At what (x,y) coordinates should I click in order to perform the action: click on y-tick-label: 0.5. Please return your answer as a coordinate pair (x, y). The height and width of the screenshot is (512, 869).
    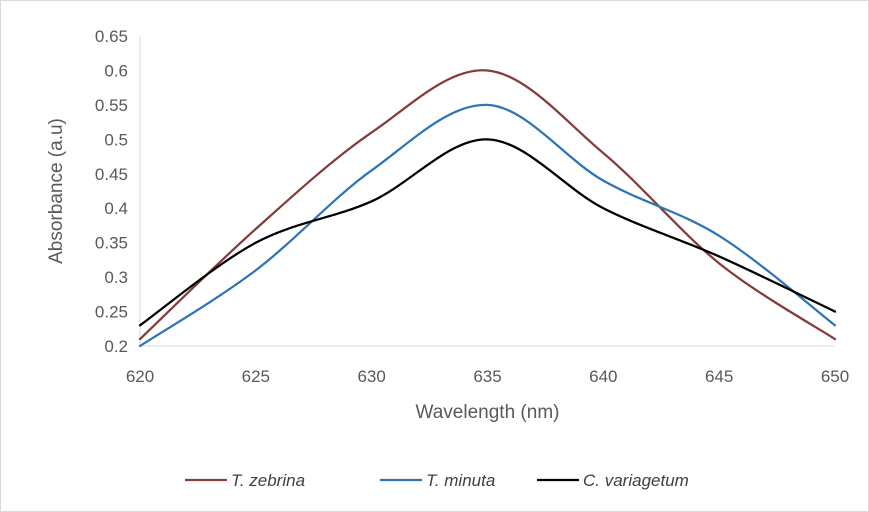
    Looking at the image, I should click on (116, 139).